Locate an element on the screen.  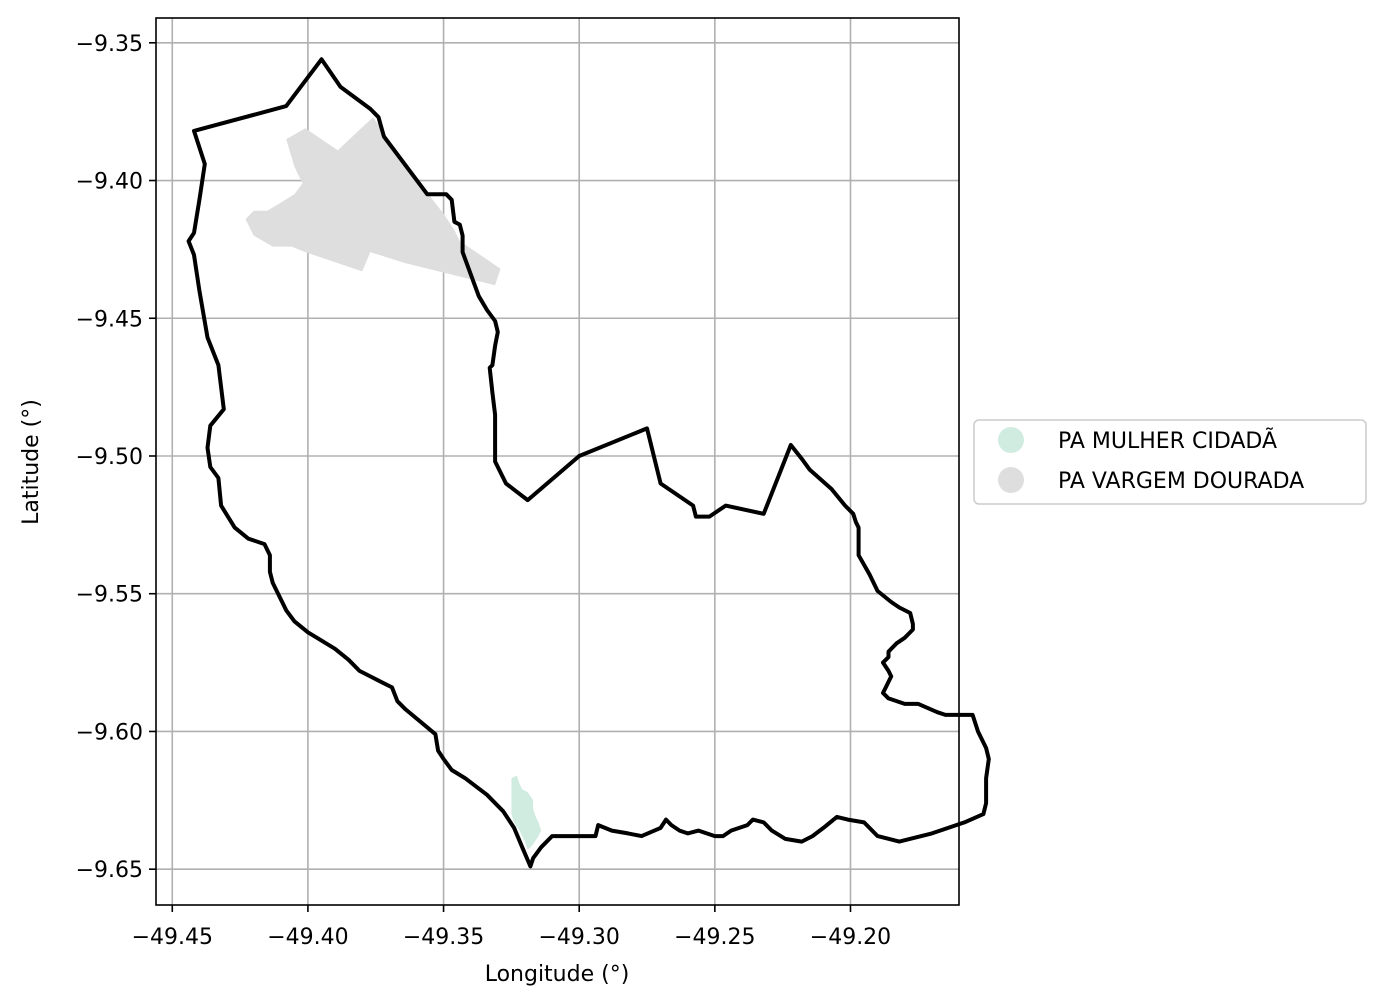
x-tick-label: −49.40 is located at coordinates (307, 937).